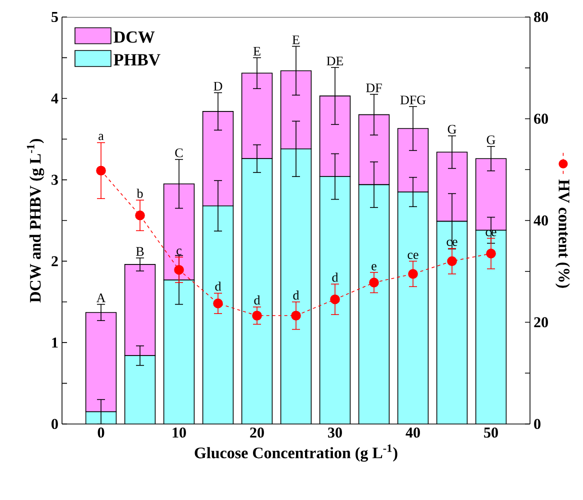 This screenshot has width=583, height=500. I want to click on legend-label: DCW, so click(134, 37).